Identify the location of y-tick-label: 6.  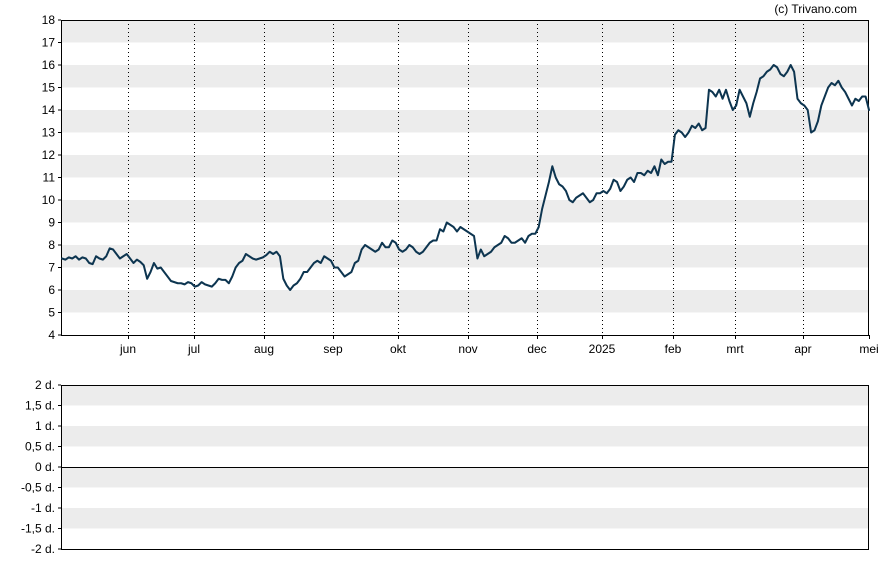
(51, 290).